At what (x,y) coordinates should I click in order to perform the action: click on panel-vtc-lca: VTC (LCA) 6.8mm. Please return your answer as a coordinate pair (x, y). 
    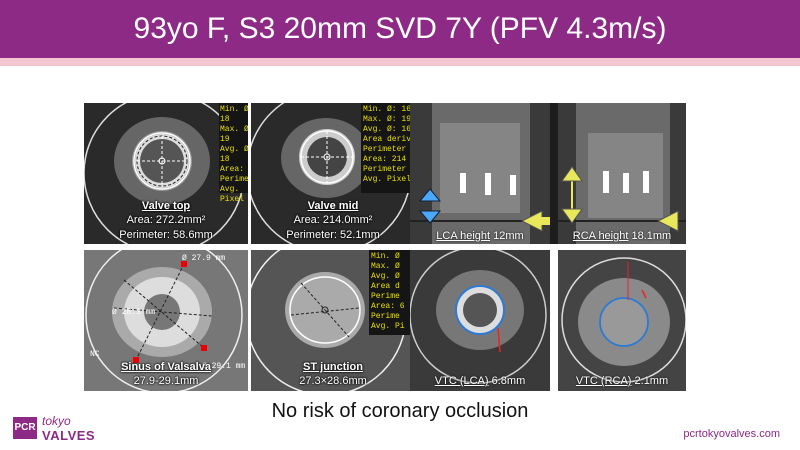
    Looking at the image, I should click on (480, 320).